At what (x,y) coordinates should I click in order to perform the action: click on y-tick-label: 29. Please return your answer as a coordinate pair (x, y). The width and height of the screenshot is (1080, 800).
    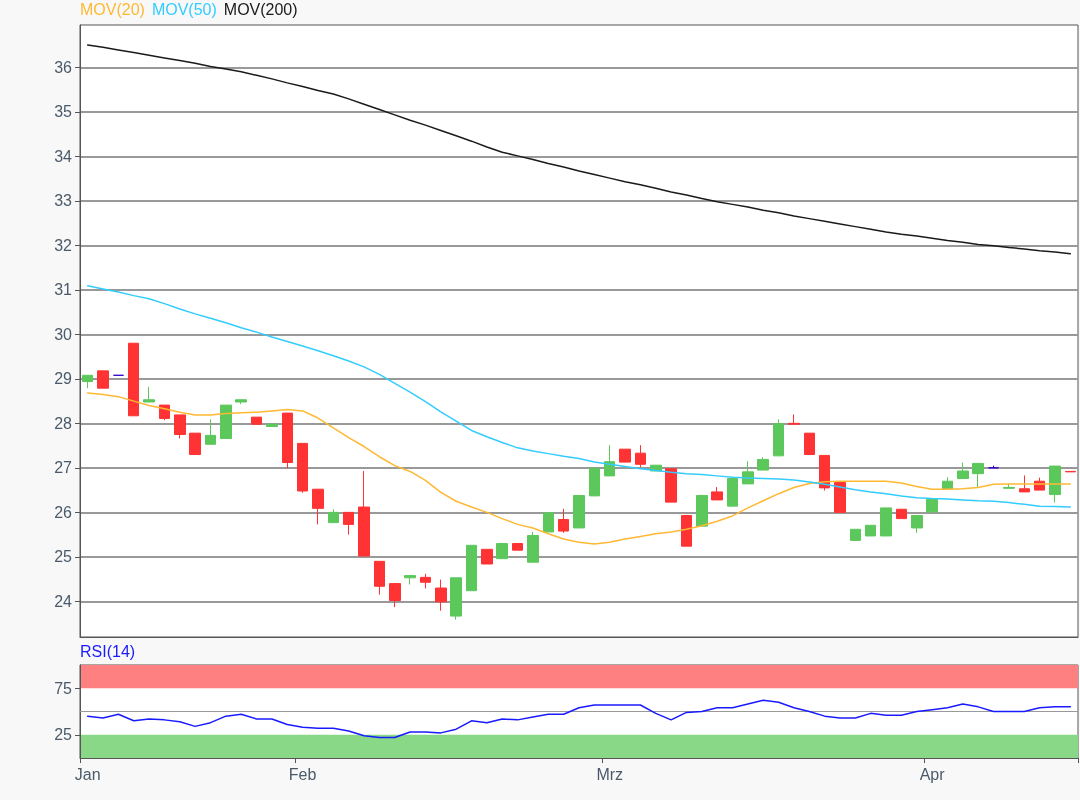
    Looking at the image, I should click on (63, 379).